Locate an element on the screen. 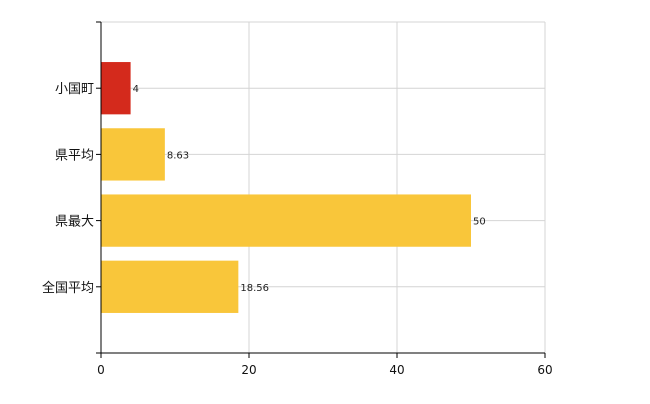  y-tick-label: 県最大 is located at coordinates (74, 222).